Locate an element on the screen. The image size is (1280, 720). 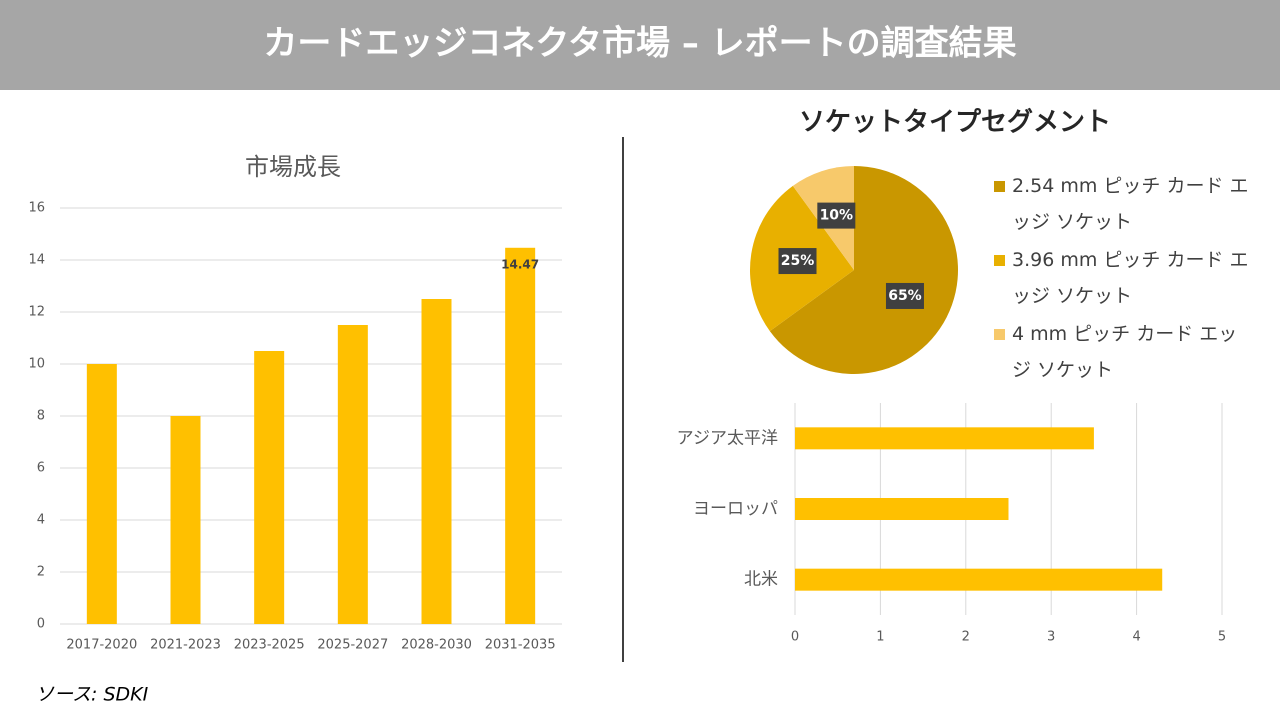
legend-label: 4 mm ピッチ カード エッジ ソケット is located at coordinates (1125, 352).